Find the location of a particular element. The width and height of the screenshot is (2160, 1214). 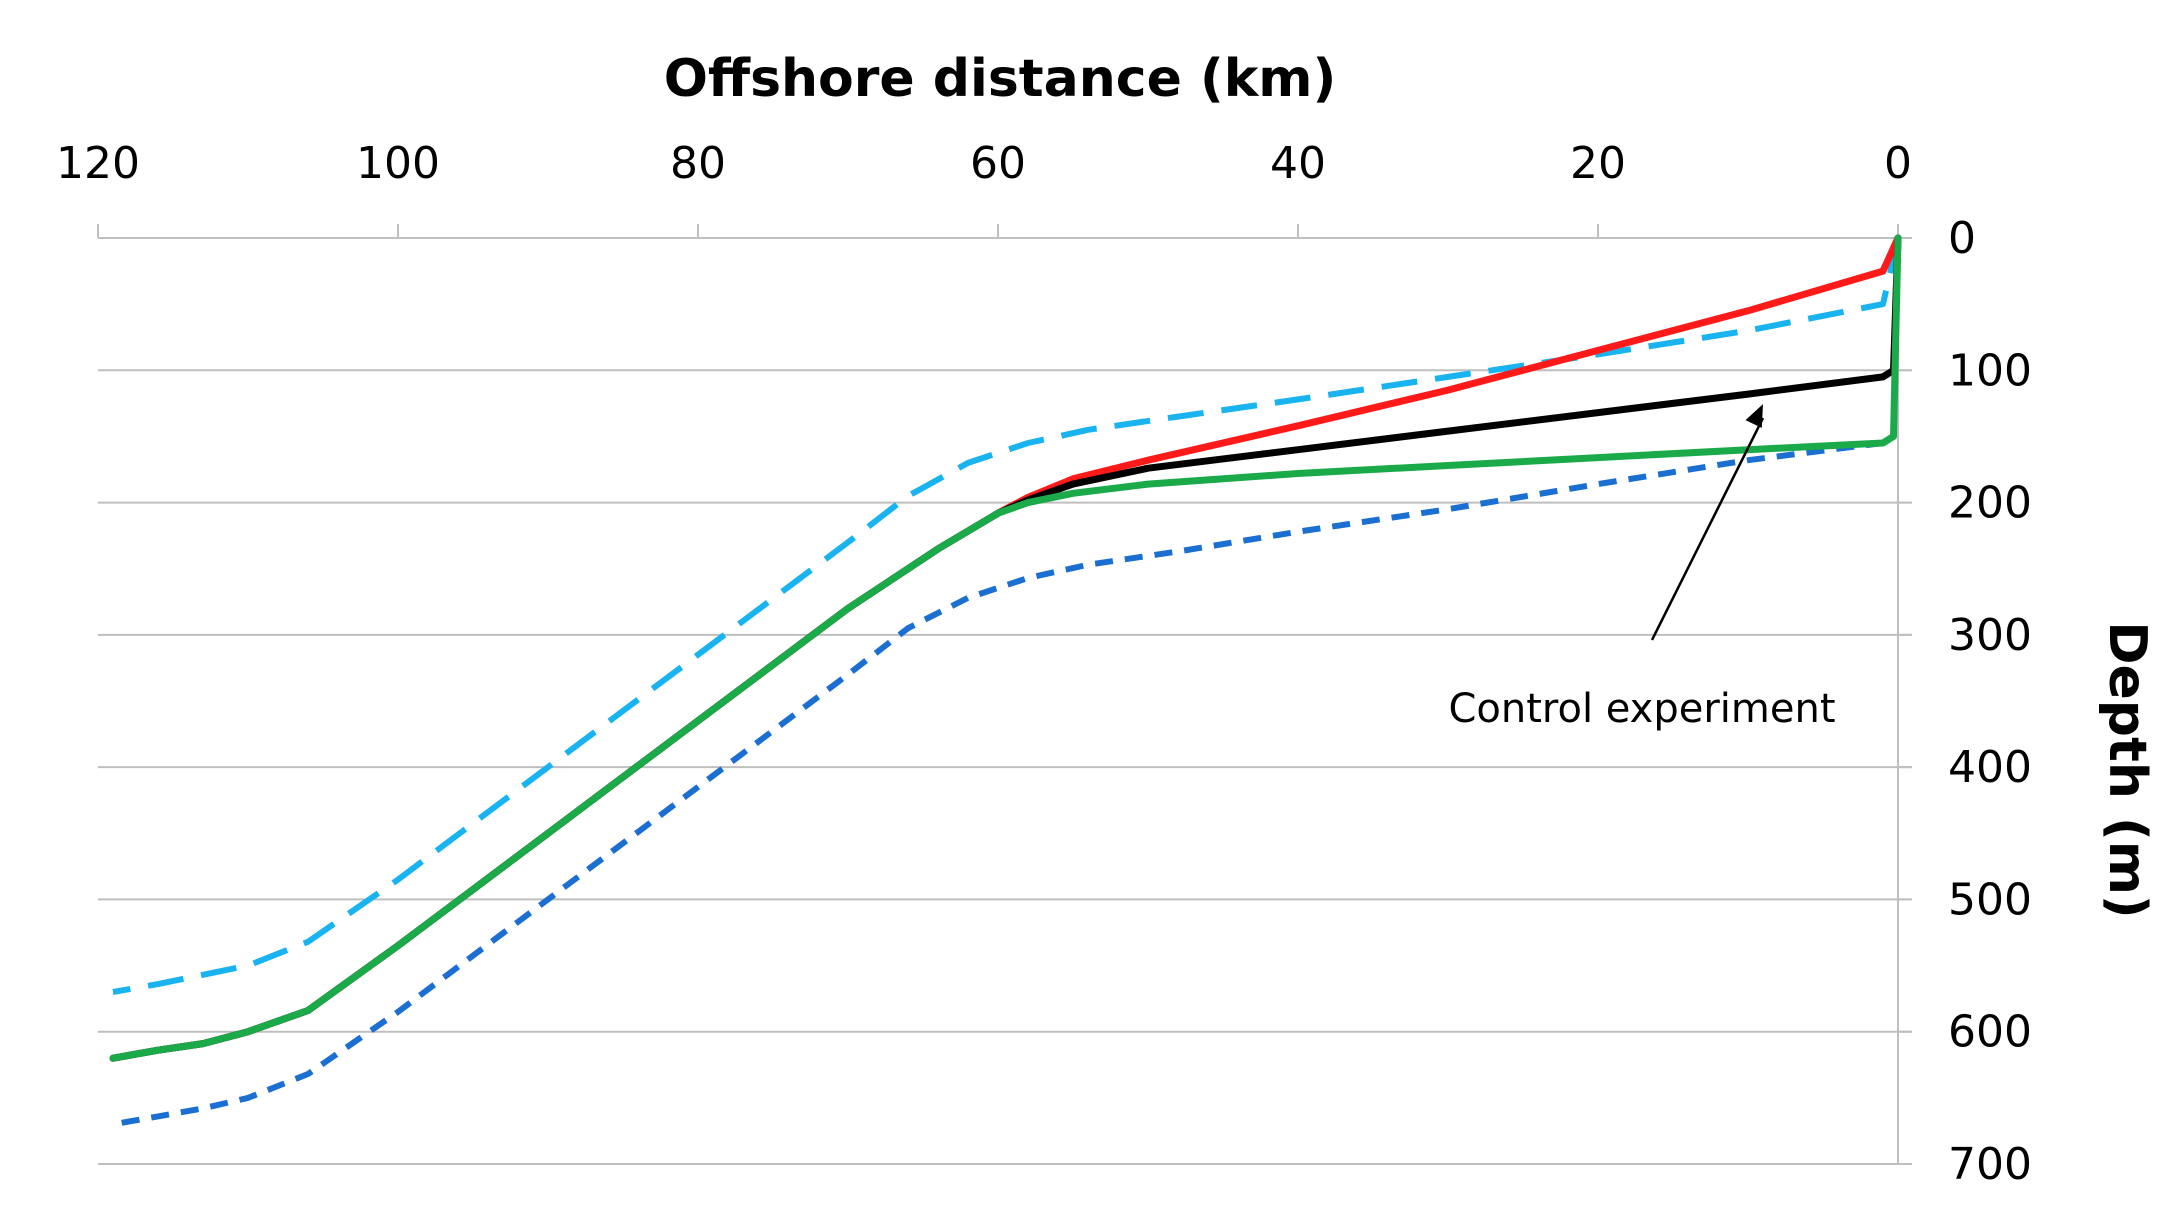

annotation-arrow is located at coordinates (1707, 529).